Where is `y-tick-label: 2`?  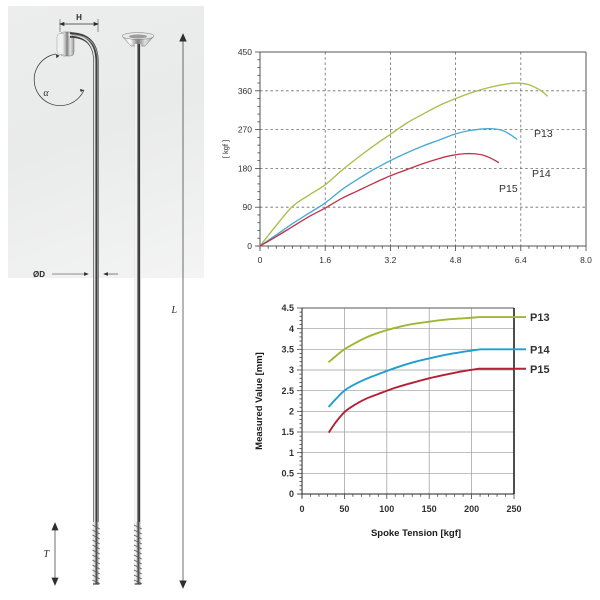 y-tick-label: 2 is located at coordinates (291, 412).